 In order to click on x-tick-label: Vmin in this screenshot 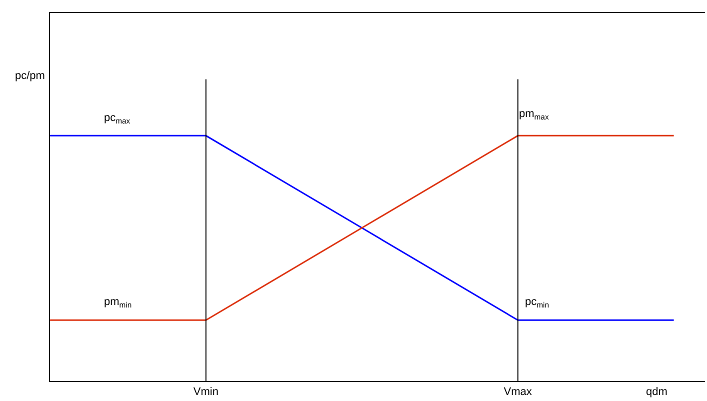, I will do `click(205, 392)`.